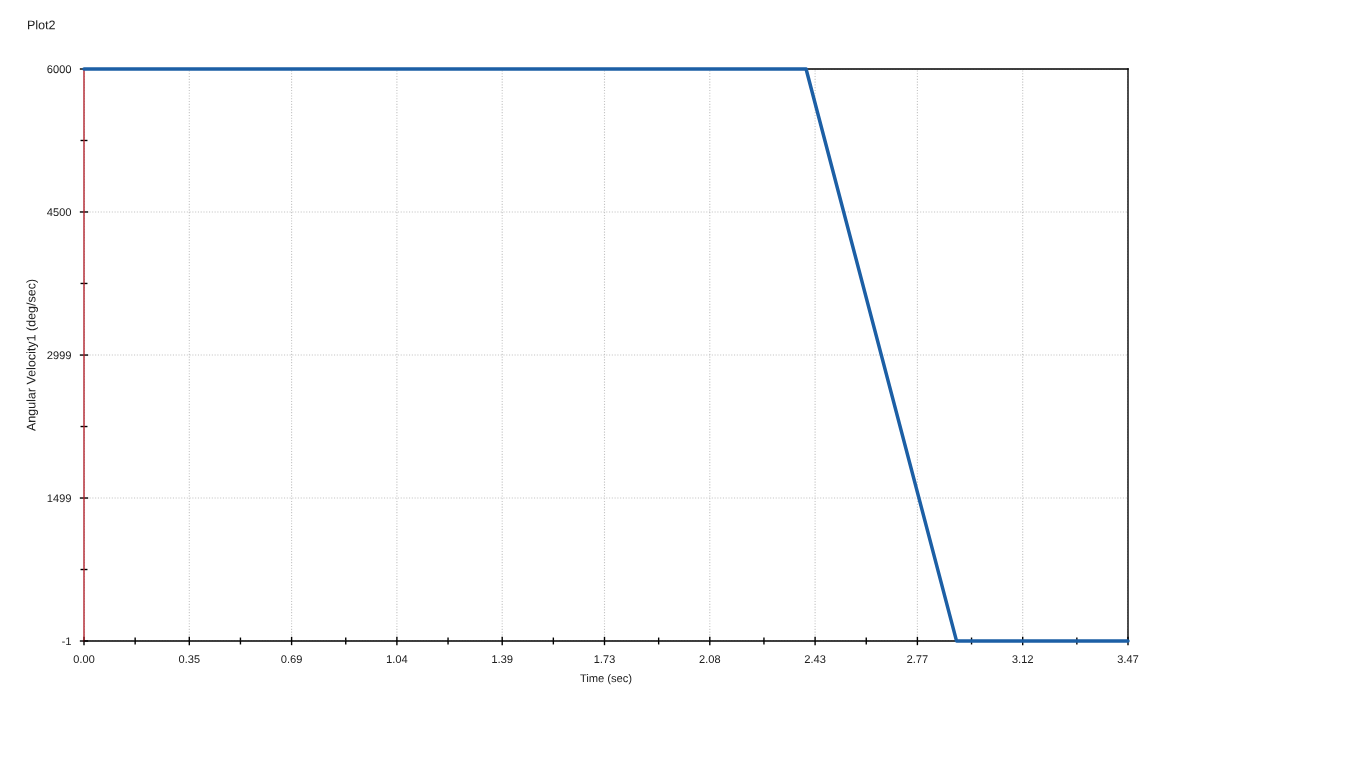 The height and width of the screenshot is (764, 1362). What do you see at coordinates (606, 679) in the screenshot?
I see `x-axis-title: Time (sec)` at bounding box center [606, 679].